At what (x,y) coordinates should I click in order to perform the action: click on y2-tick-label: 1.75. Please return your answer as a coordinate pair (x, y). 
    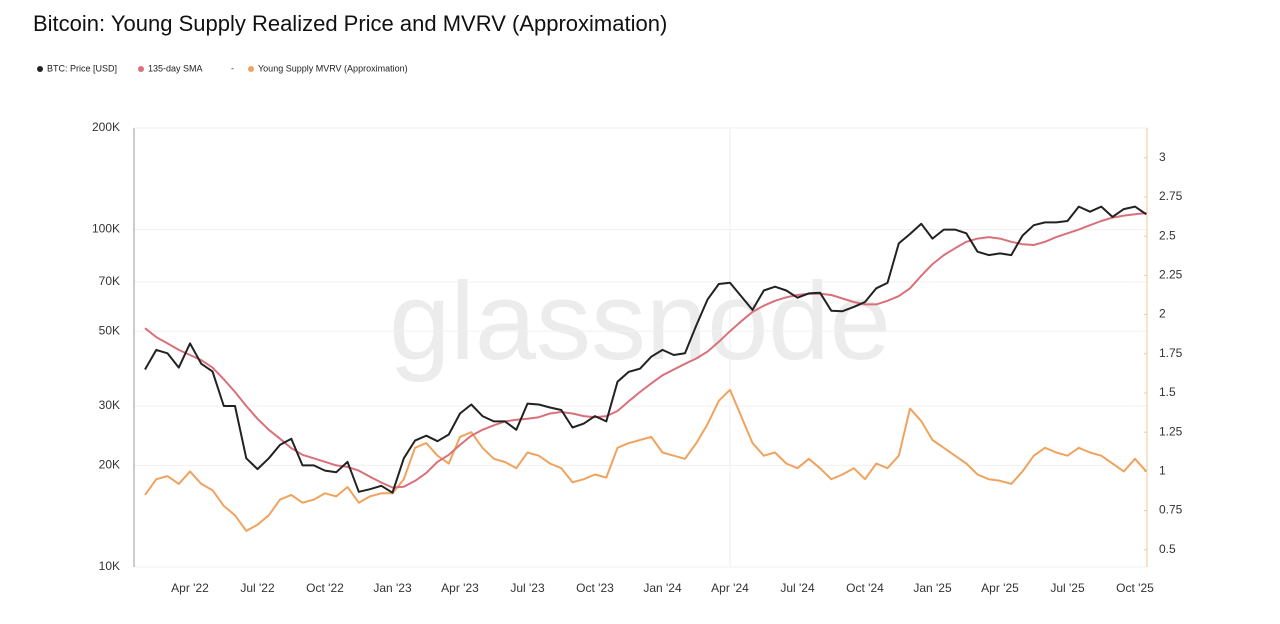
    Looking at the image, I should click on (1171, 353).